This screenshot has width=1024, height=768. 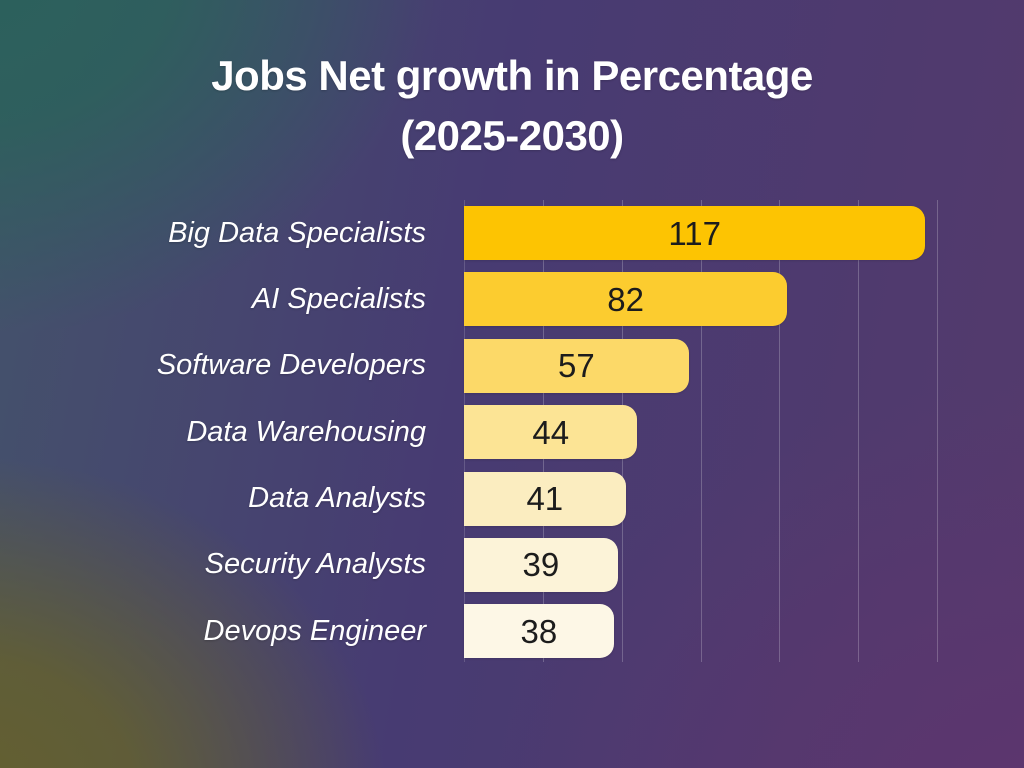 I want to click on category-label: Data Analysts, so click(x=337, y=498).